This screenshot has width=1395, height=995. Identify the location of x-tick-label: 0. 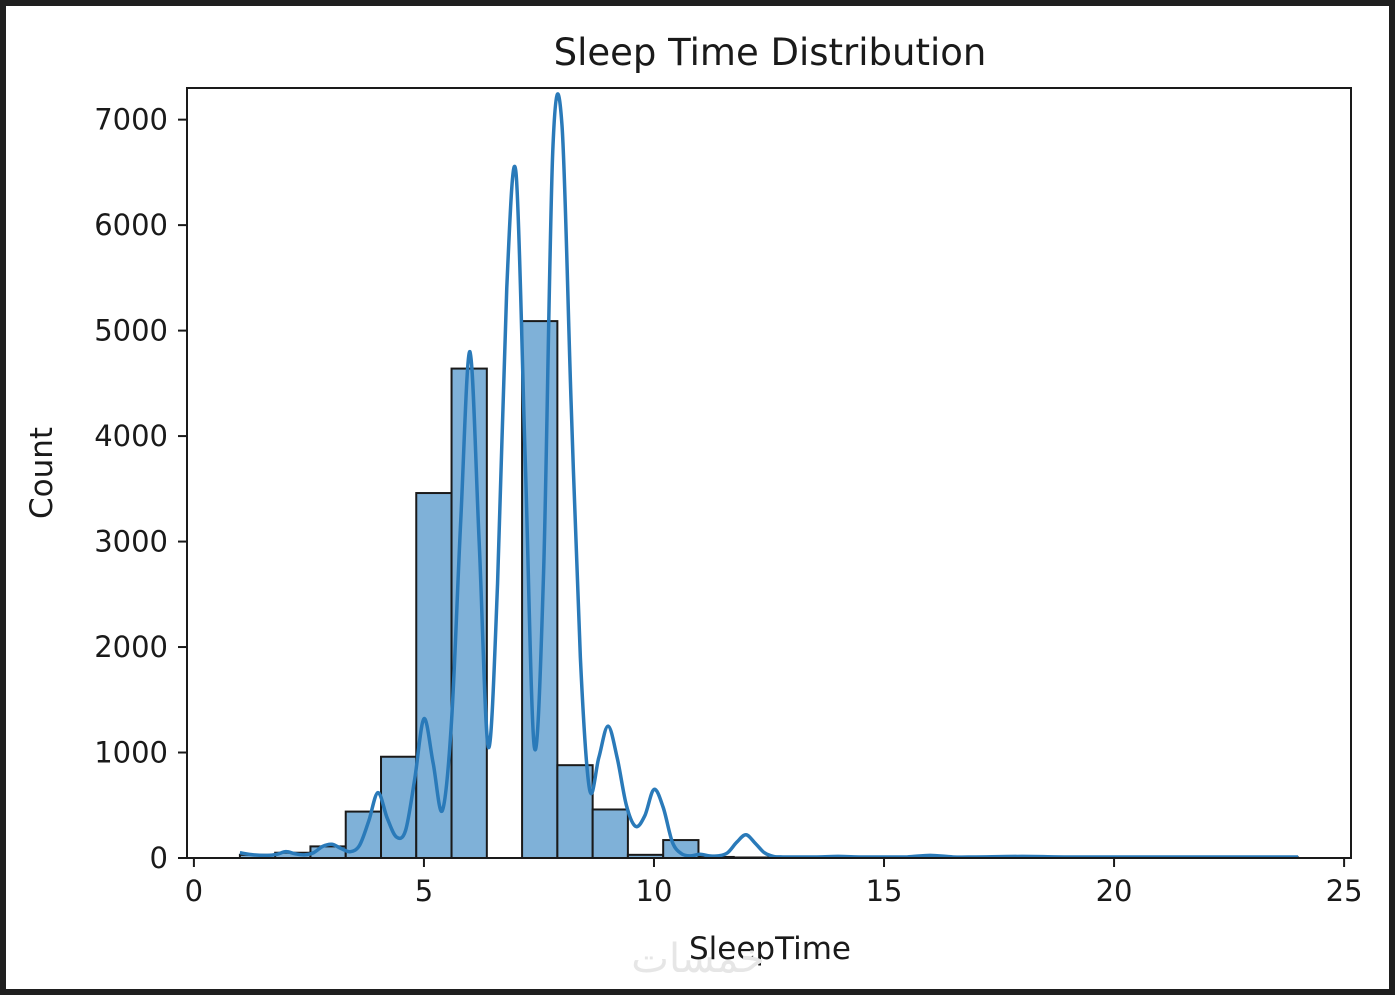
(194, 891).